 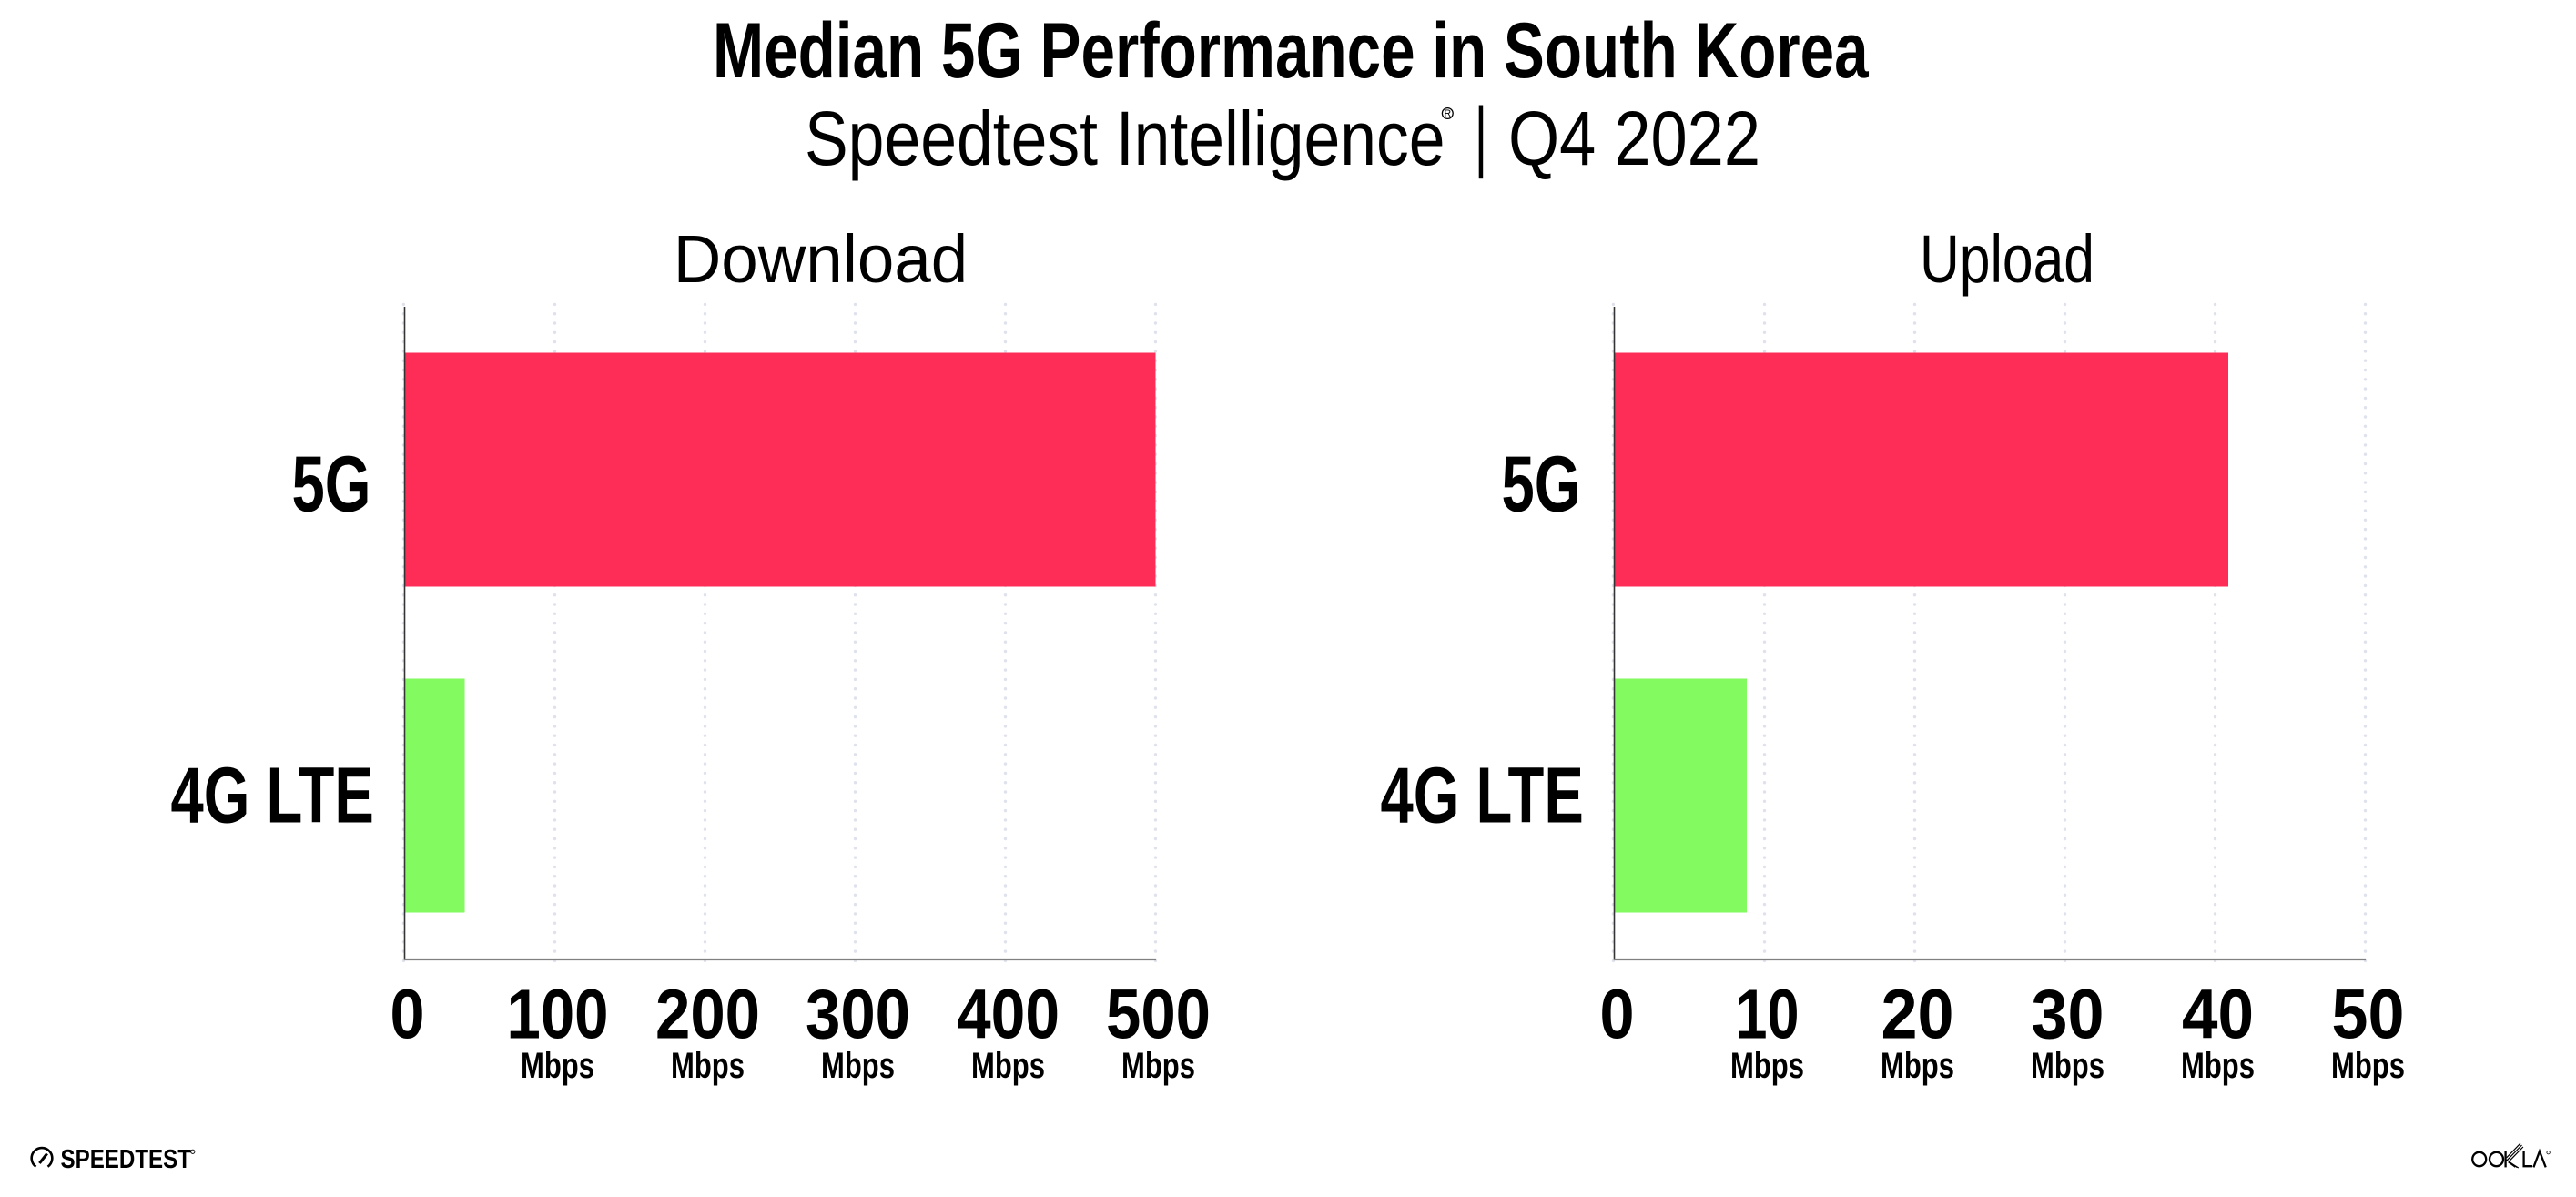 I want to click on svg-text: 50, so click(x=2368, y=1015).